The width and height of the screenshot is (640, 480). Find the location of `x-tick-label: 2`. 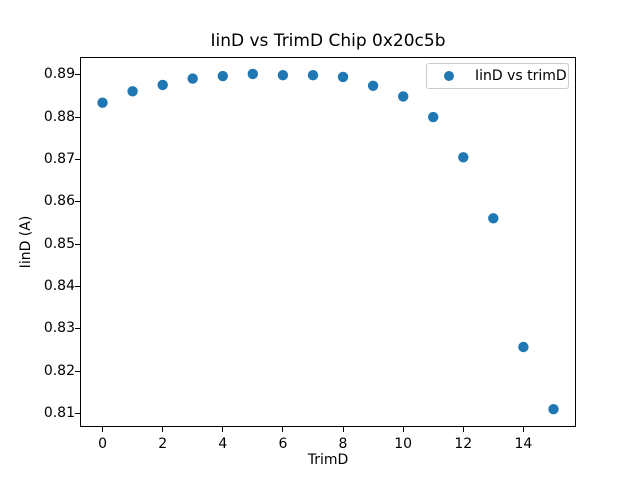

x-tick-label: 2 is located at coordinates (163, 444).